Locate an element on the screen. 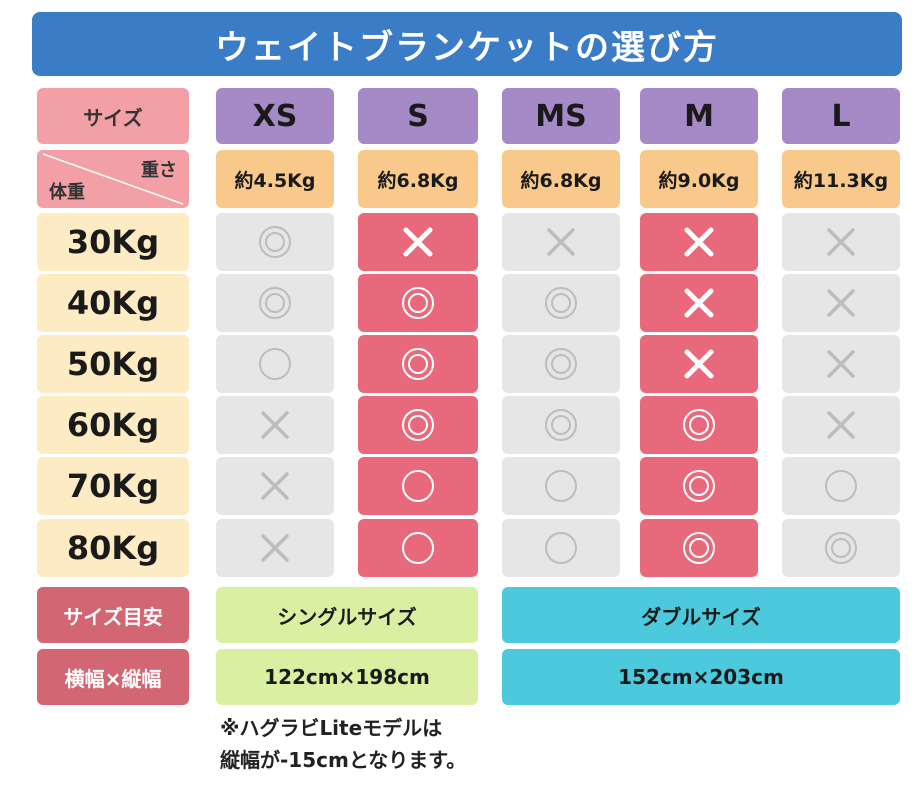 This screenshot has width=918, height=788. row-label-50kg: 50Kg is located at coordinates (113, 364).